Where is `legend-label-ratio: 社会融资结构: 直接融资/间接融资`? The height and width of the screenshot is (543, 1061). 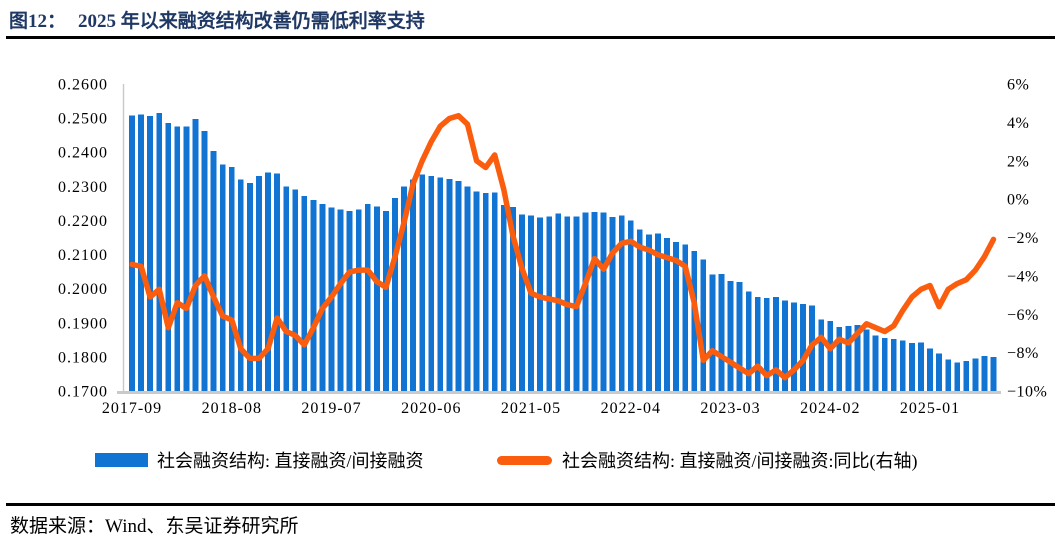
legend-label-ratio: 社会融资结构: 直接融资/间接融资 is located at coordinates (290, 461).